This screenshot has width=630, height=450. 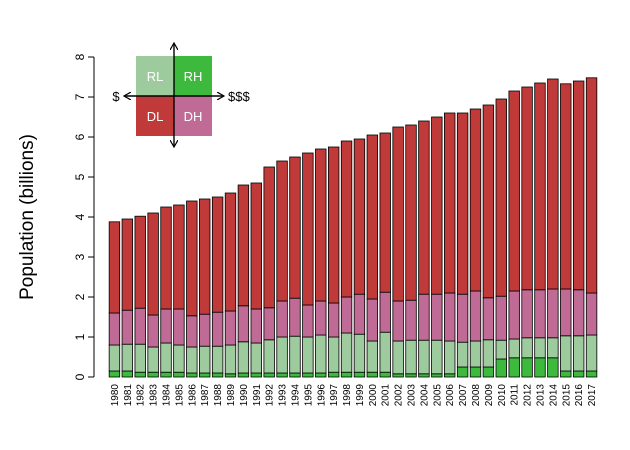 I want to click on bar-segment-dh-2010, so click(x=501, y=318).